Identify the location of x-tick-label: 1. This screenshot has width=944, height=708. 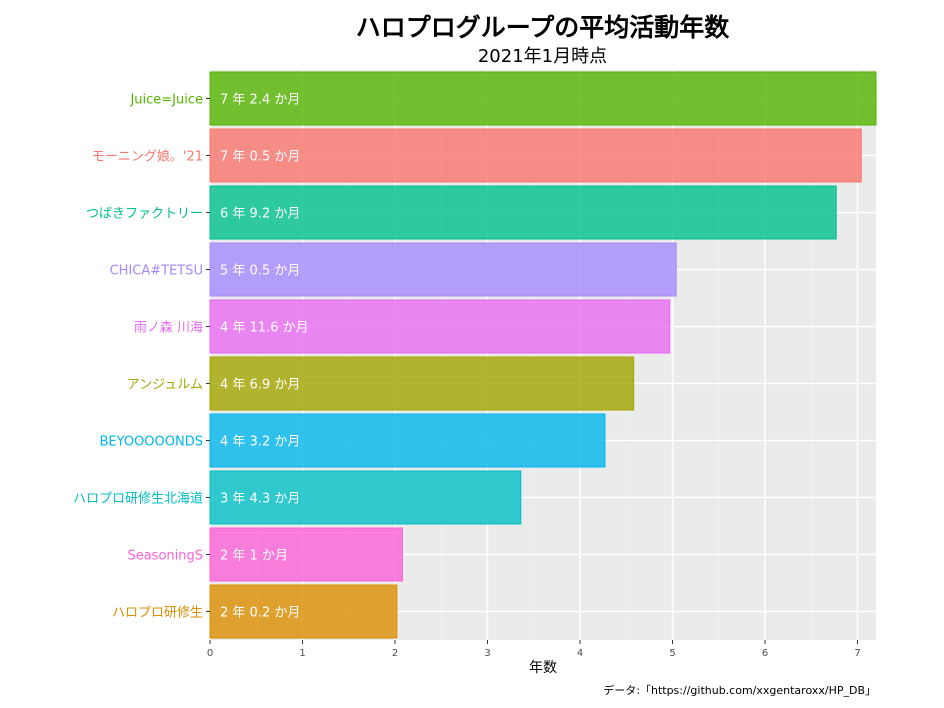
(302, 653).